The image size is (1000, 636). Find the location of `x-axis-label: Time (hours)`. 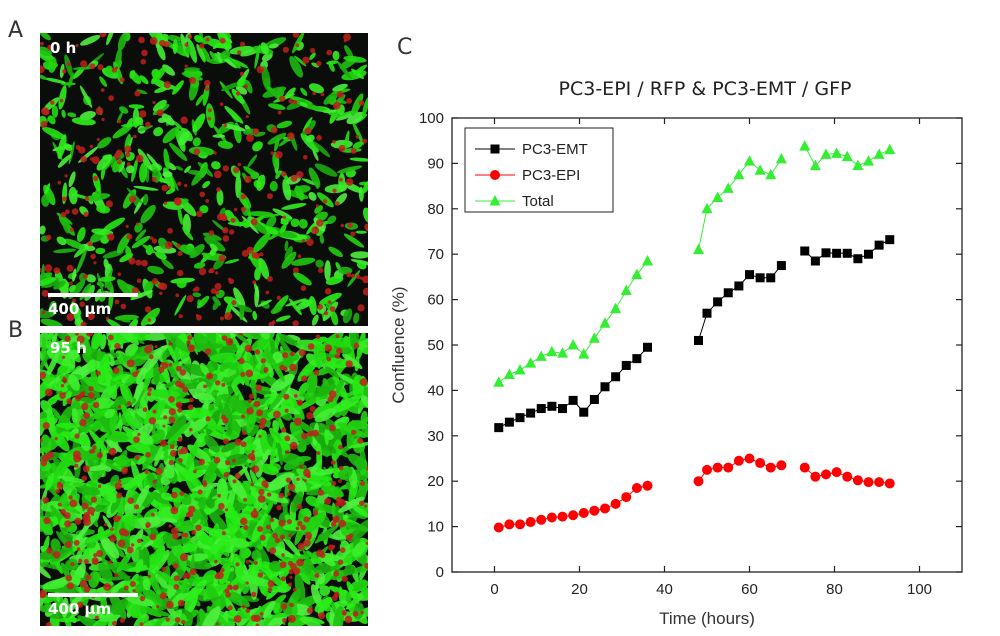

x-axis-label: Time (hours) is located at coordinates (707, 618).